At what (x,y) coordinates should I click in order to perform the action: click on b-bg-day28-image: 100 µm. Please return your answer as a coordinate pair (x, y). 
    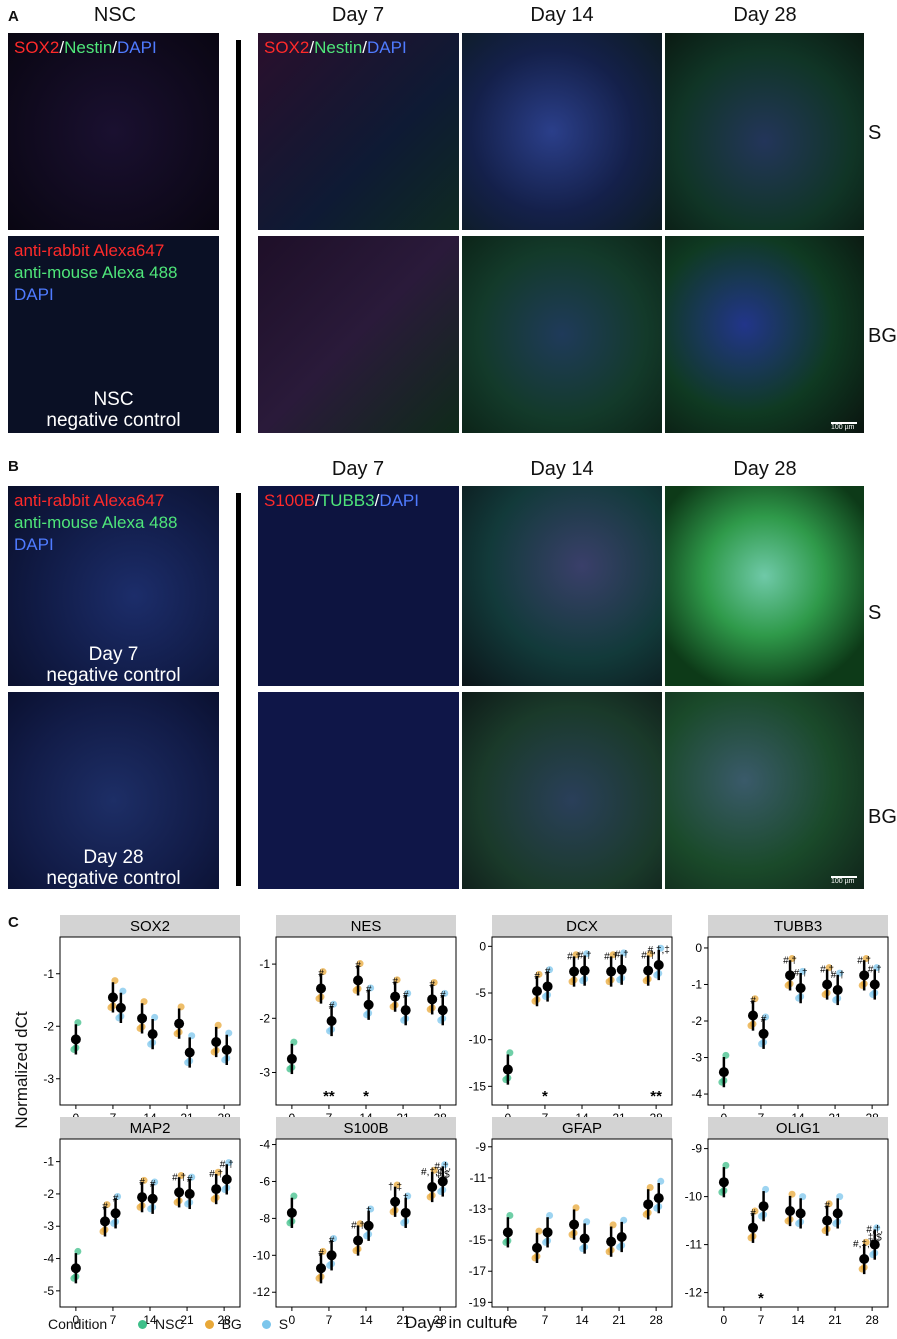
    Looking at the image, I should click on (764, 790).